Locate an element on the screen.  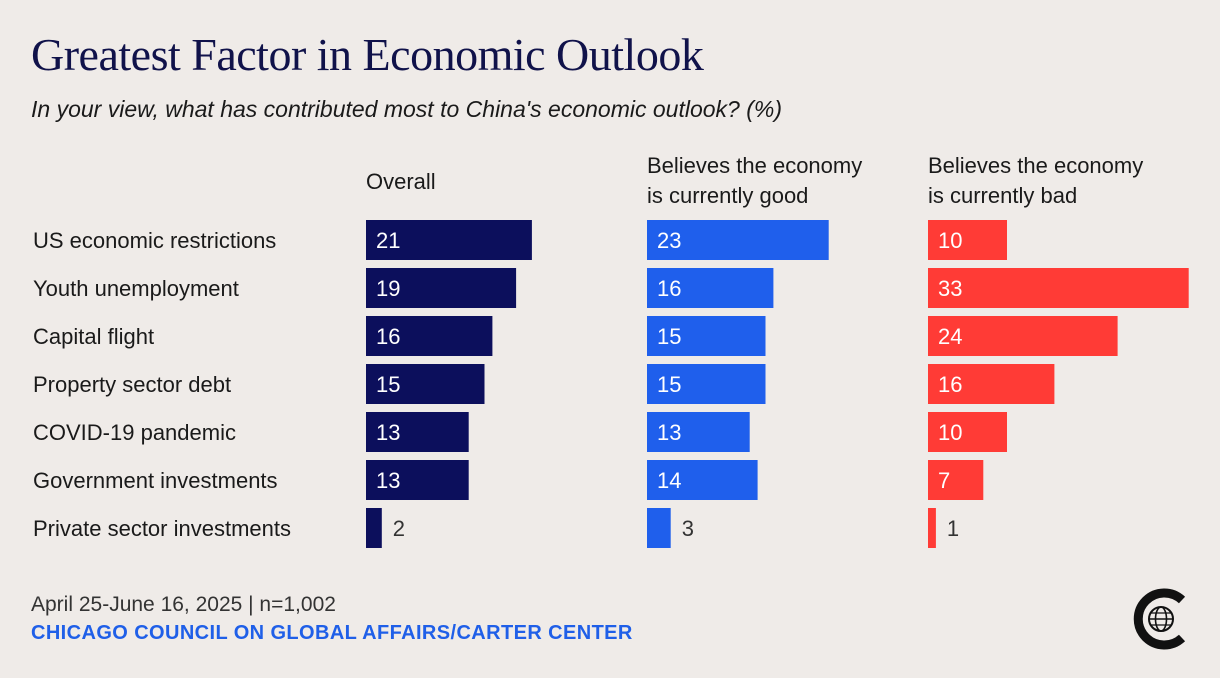
column-header-good: Believes the economy is currently good is located at coordinates (754, 181).